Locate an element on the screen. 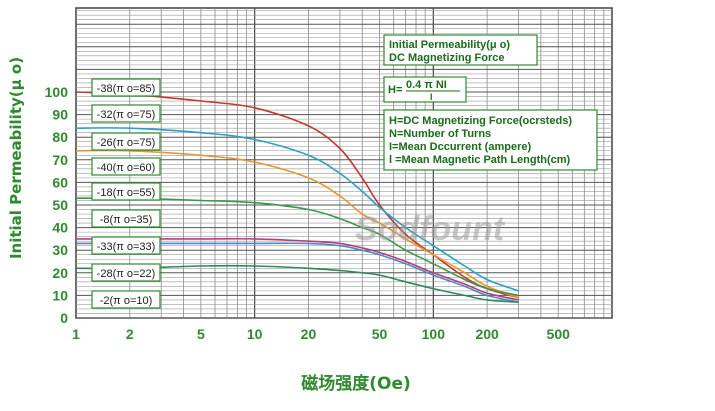 Image resolution: width=715 pixels, height=411 pixels. x-tick-label: 5 is located at coordinates (201, 334).